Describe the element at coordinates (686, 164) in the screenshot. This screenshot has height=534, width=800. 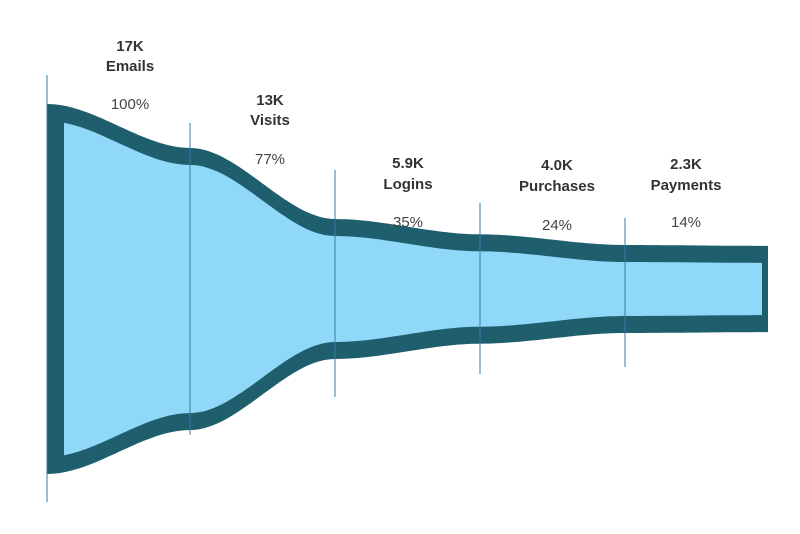
I see `stage-value-label: 2.3K` at that location.